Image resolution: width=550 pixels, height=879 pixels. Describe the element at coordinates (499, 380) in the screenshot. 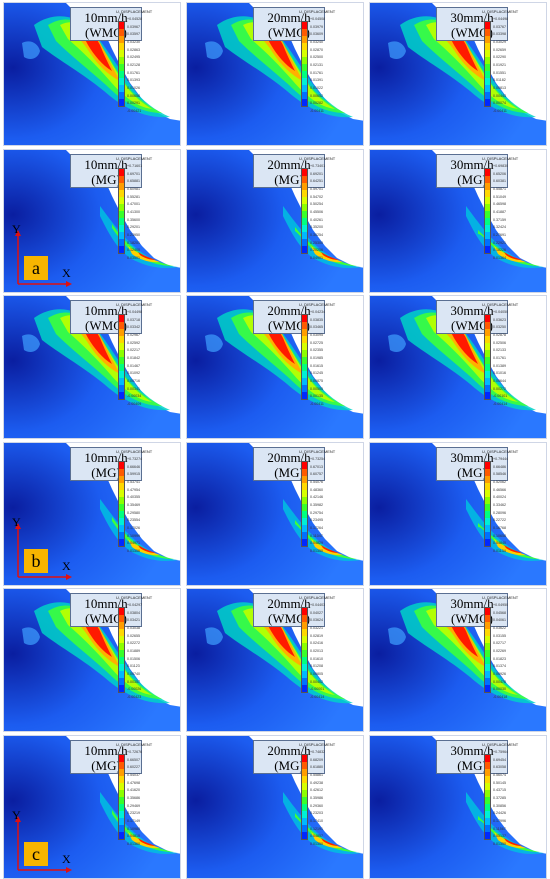

I see `legend-value: 0.00644` at that location.